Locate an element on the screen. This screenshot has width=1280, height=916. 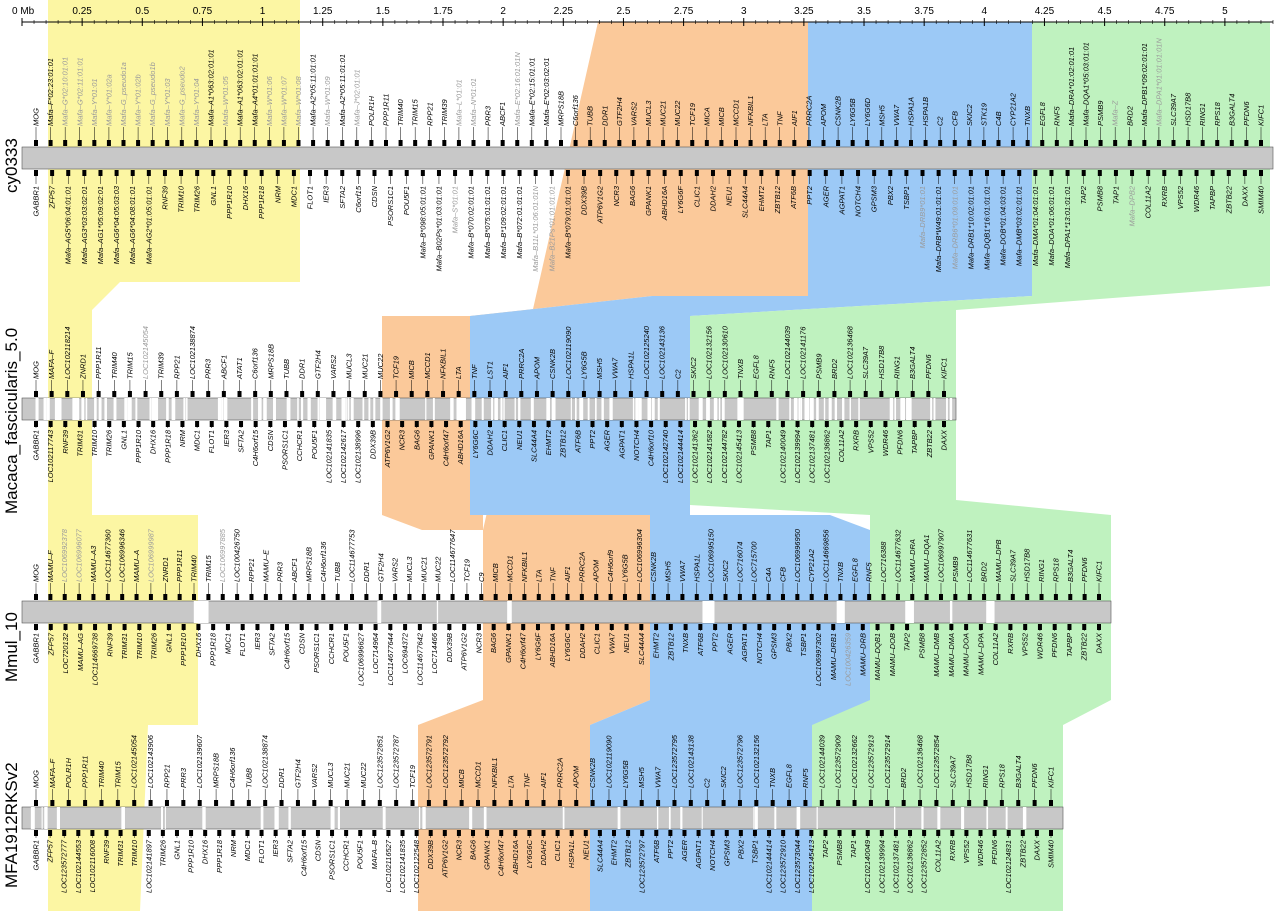
gene-label: C4H6orf136 is located at coordinates (232, 767).